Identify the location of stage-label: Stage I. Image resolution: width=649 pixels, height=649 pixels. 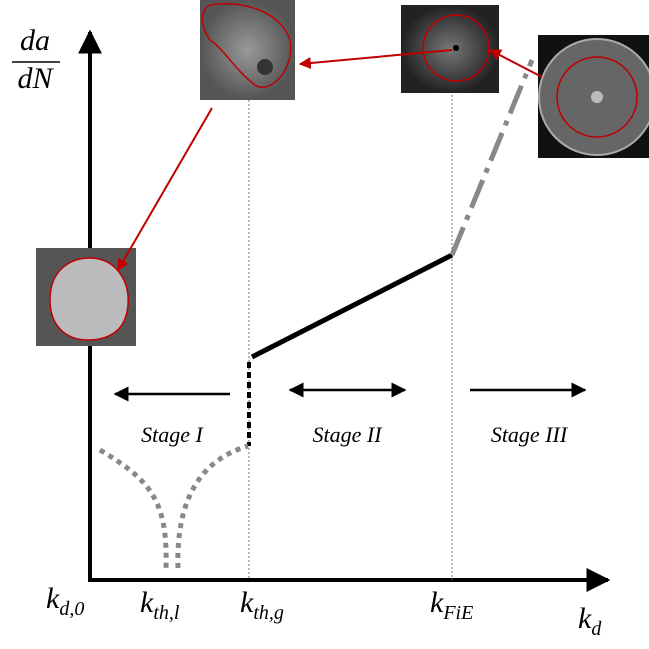
(172, 434).